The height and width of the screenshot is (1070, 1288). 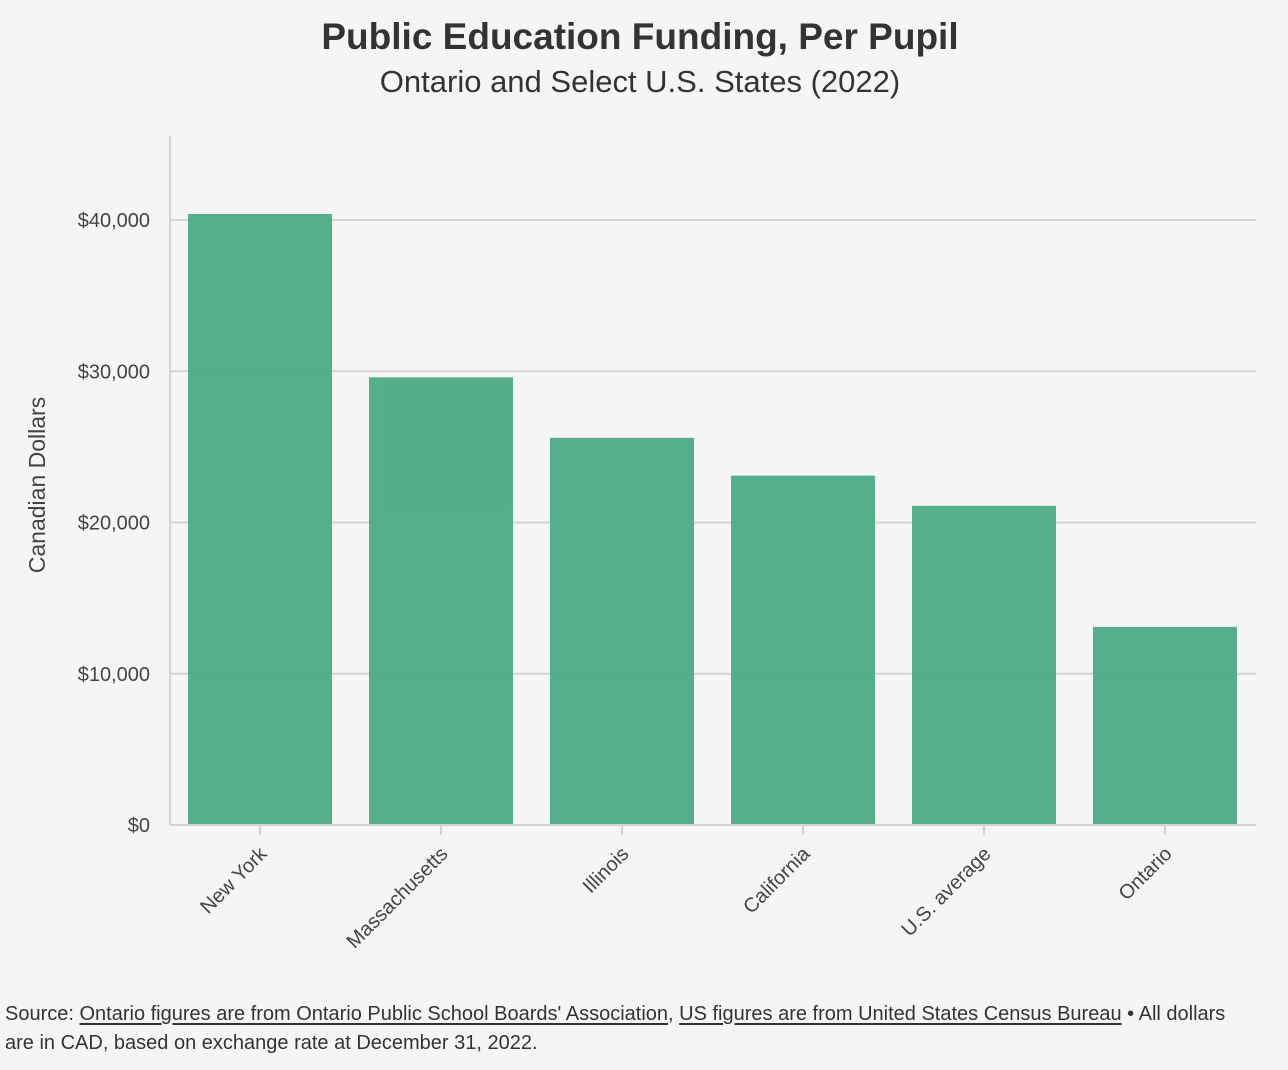 What do you see at coordinates (398, 898) in the screenshot?
I see `x-tick-label: Massachusetts` at bounding box center [398, 898].